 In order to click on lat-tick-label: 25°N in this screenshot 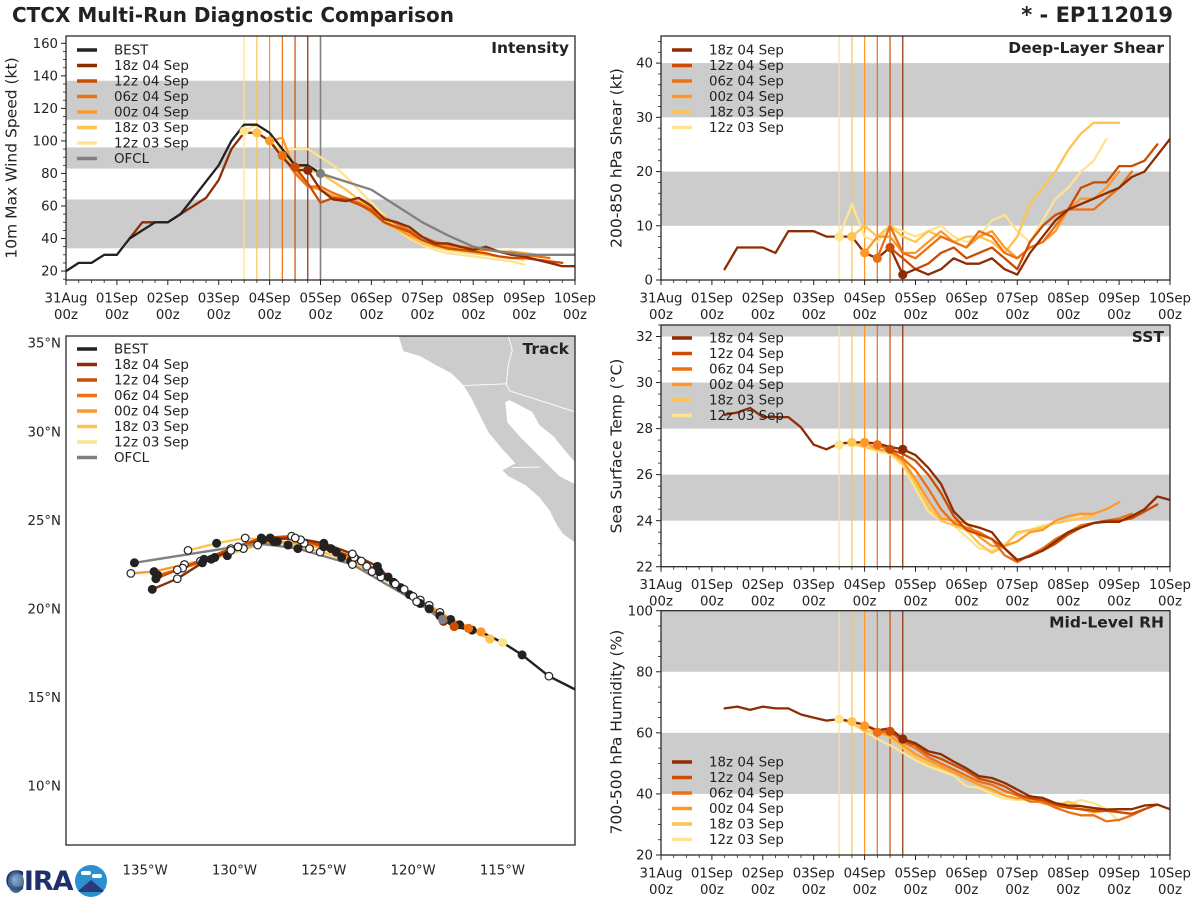, I will do `click(44, 521)`.